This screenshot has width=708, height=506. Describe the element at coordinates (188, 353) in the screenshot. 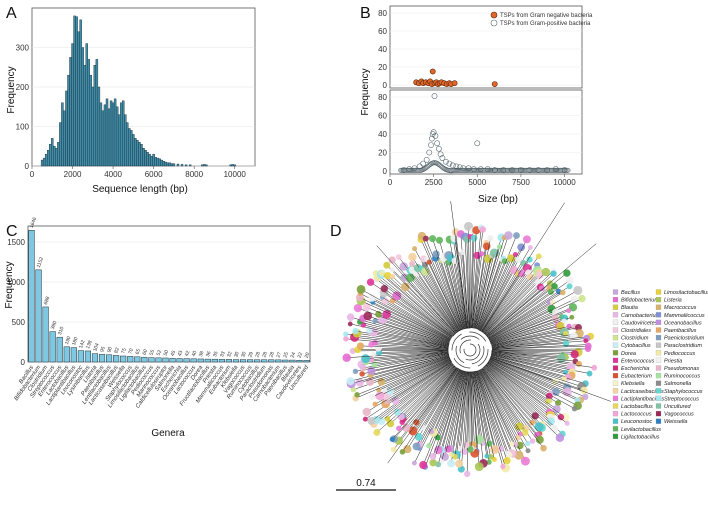

I see `panel-c-data-label: 42` at that location.